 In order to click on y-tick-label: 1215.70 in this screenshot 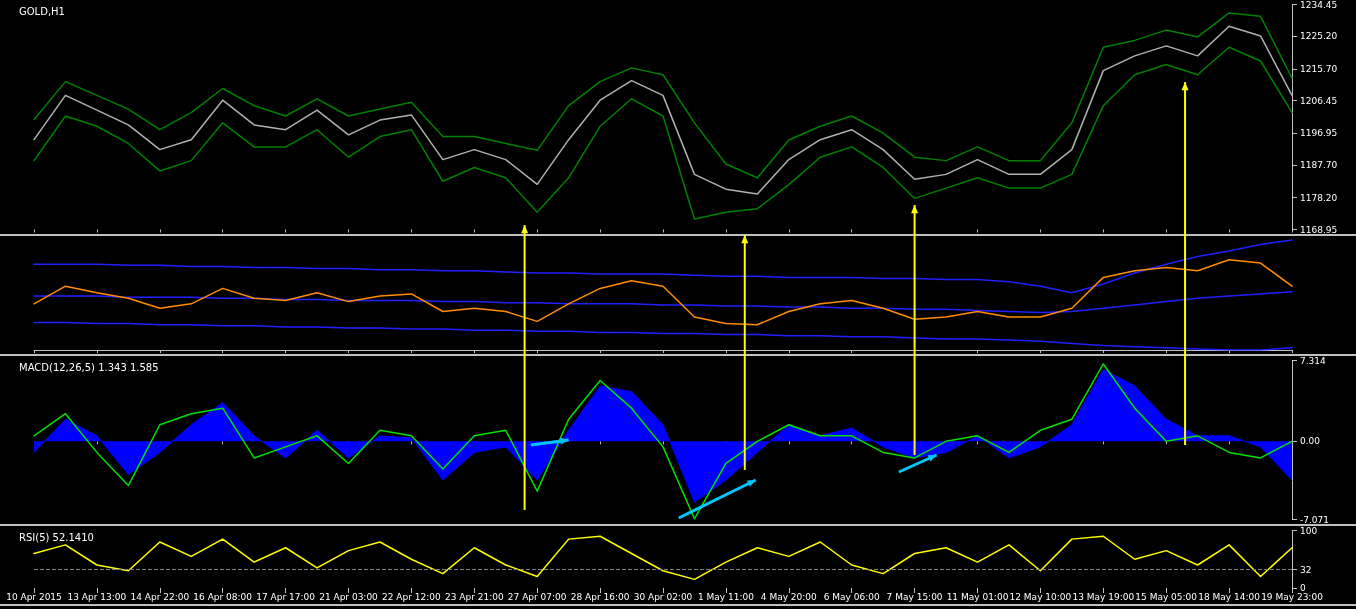, I will do `click(1319, 68)`.